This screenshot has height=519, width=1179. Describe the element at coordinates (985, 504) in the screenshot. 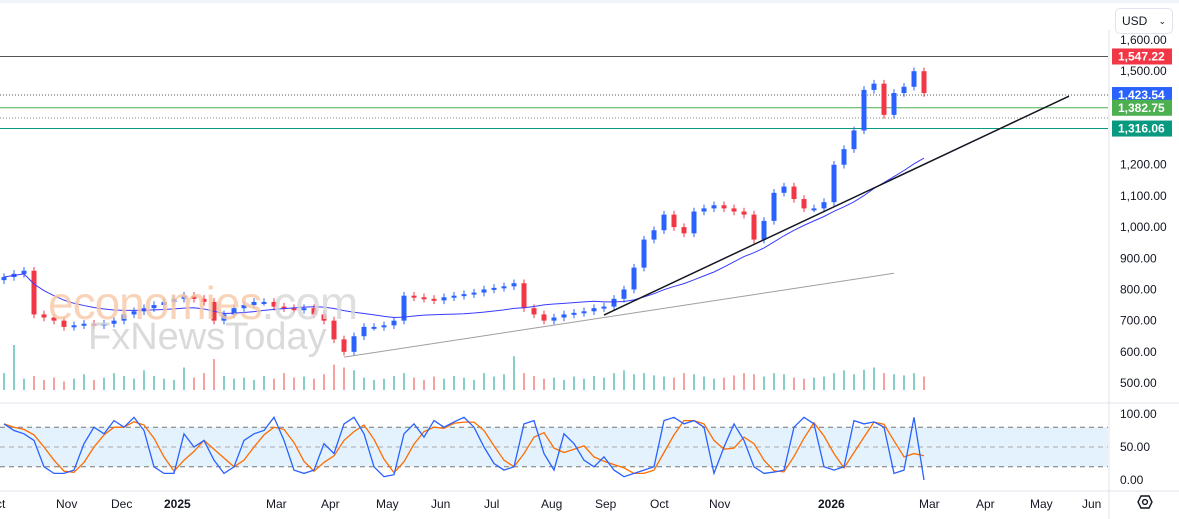

I see `time-tick-label: Apr` at that location.